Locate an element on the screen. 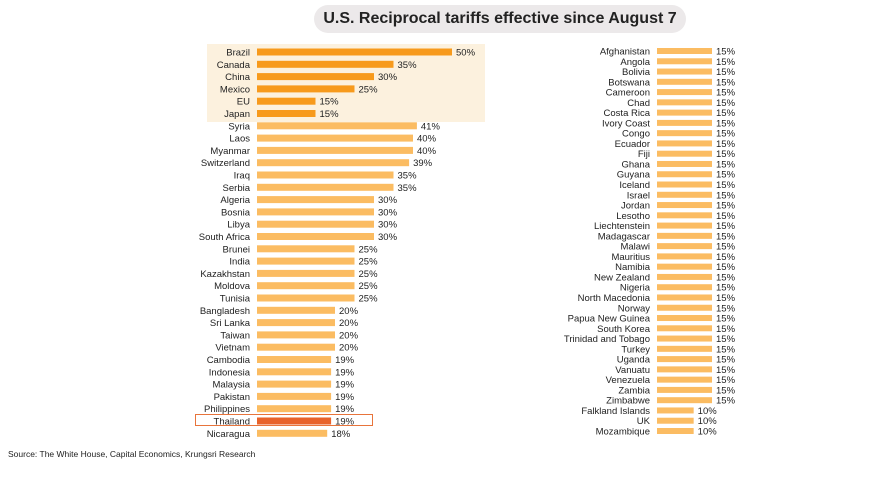  left-value-serbia: 35% is located at coordinates (408, 188).